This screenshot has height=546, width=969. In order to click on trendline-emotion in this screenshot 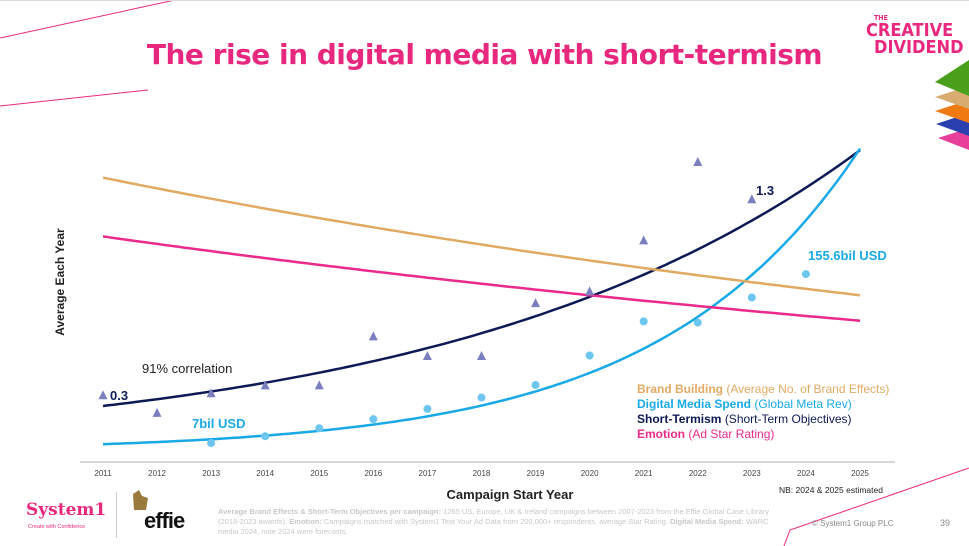, I will do `click(481, 278)`.